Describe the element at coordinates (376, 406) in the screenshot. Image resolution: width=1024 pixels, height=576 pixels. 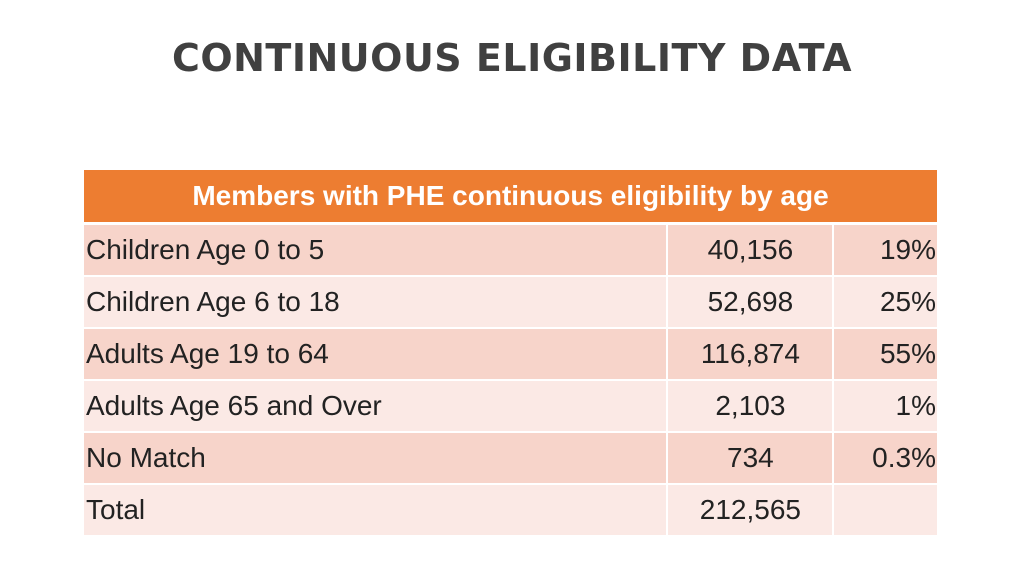
I see `row-label: Adults Age 65 and Over` at that location.